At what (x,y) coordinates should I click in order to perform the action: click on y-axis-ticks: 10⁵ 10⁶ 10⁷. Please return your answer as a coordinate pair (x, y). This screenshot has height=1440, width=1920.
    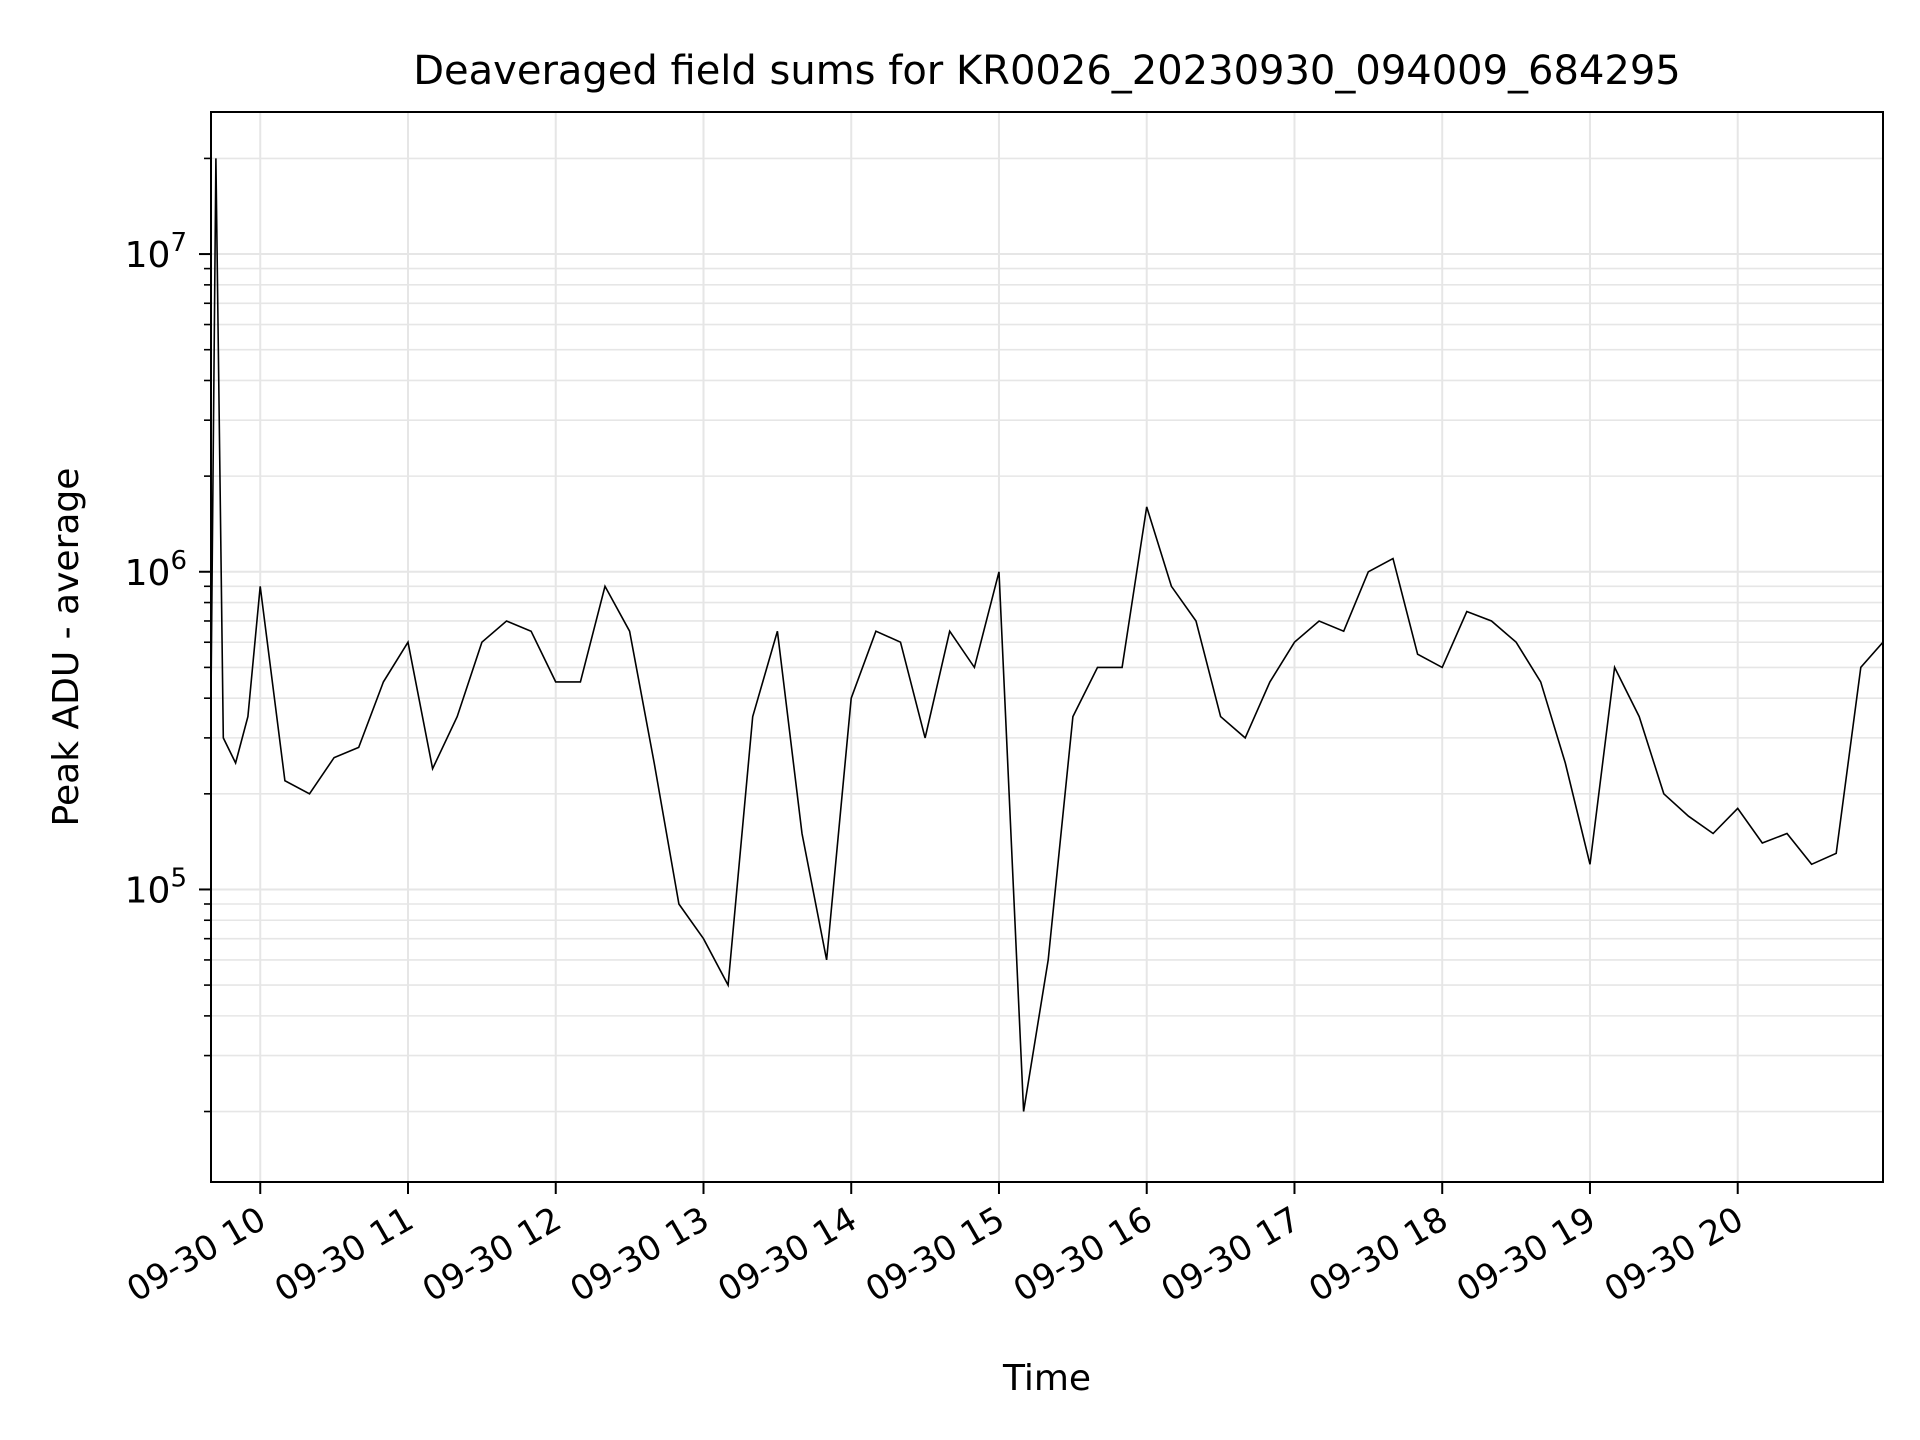
    Looking at the image, I should click on (168, 635).